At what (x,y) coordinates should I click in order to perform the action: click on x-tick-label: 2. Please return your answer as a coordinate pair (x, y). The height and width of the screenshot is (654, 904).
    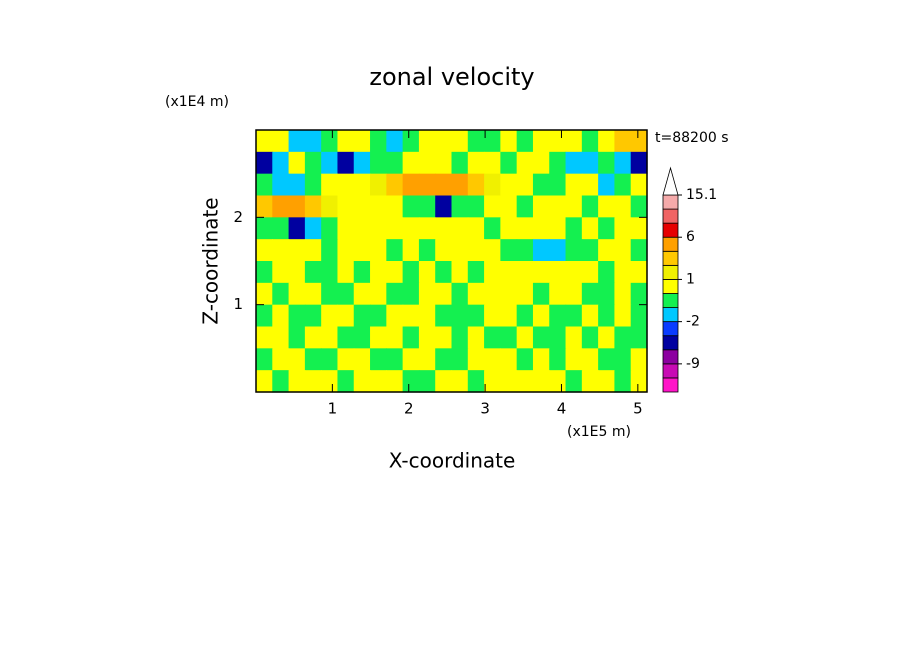
    Looking at the image, I should click on (409, 409).